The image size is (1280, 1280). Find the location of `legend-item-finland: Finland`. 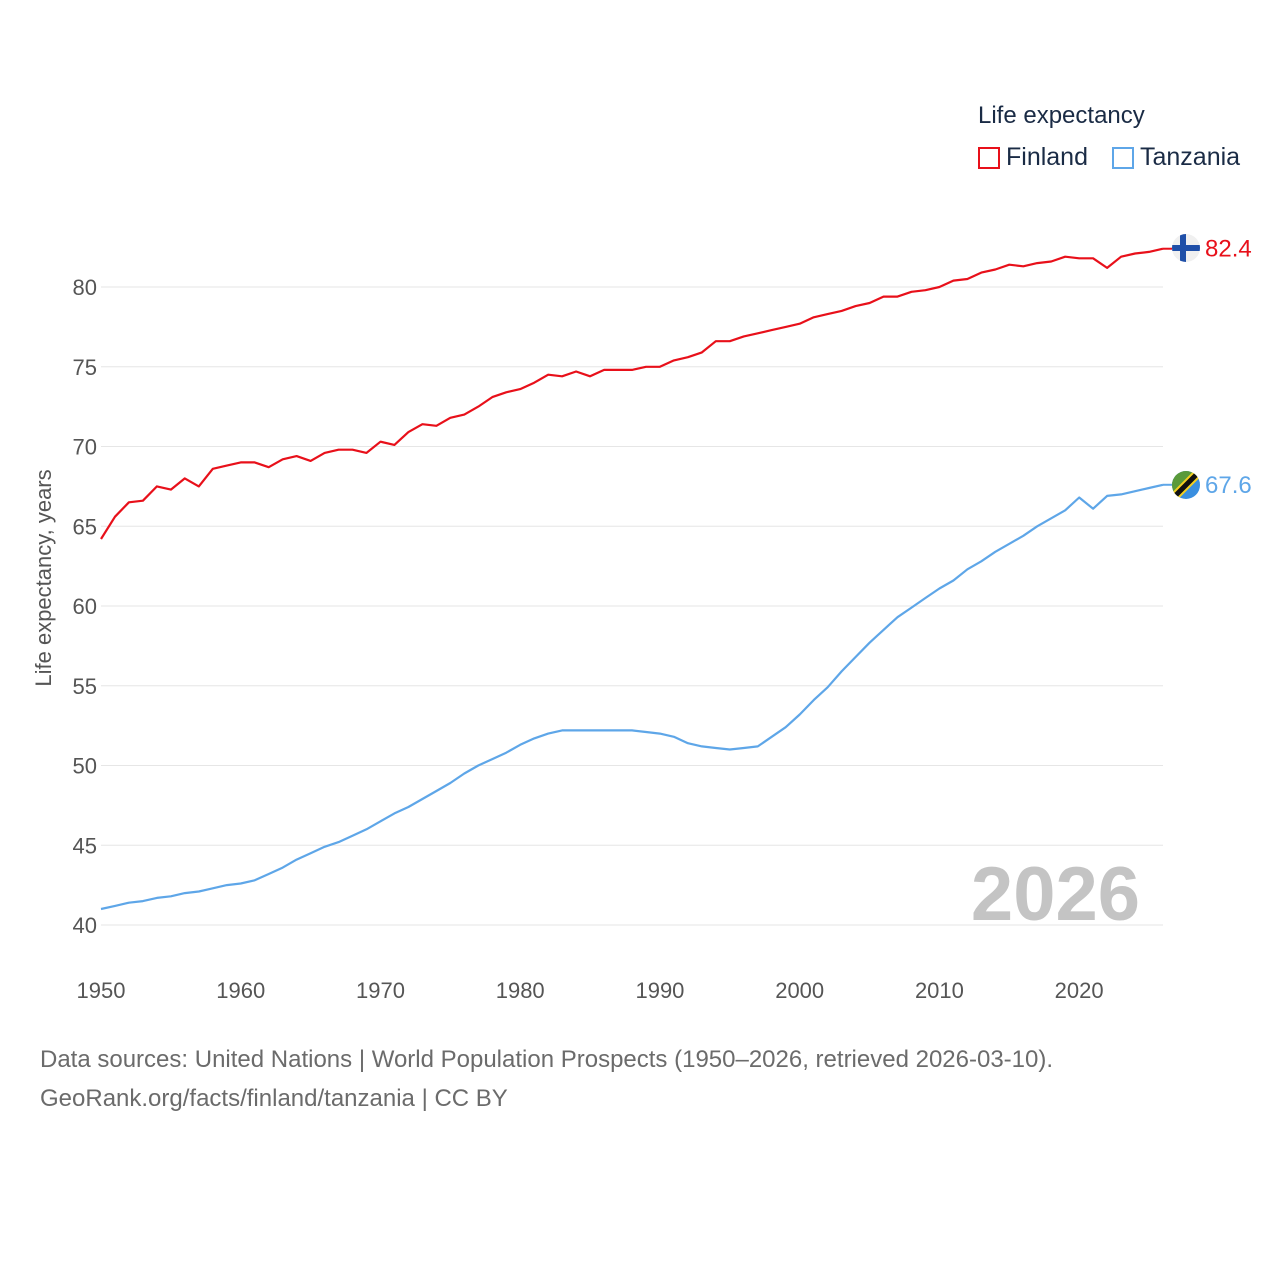

legend-item-finland: Finland is located at coordinates (1033, 157).